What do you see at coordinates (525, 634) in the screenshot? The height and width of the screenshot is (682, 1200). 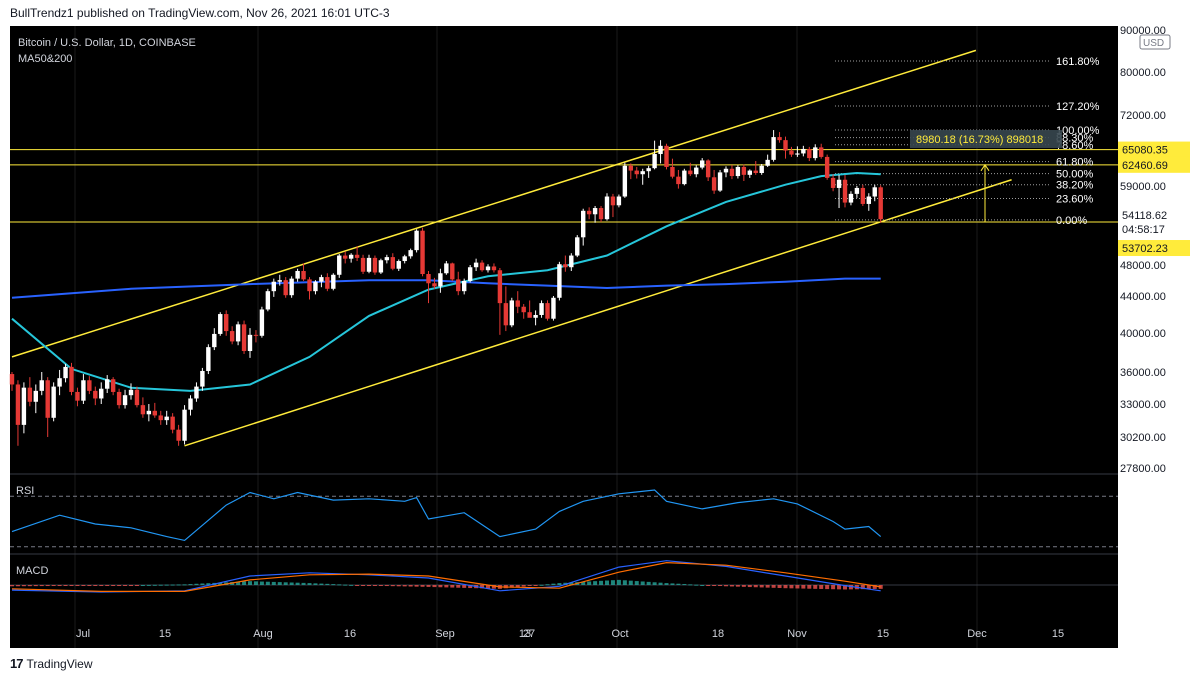 I see `time-tick-label: 13` at bounding box center [525, 634].